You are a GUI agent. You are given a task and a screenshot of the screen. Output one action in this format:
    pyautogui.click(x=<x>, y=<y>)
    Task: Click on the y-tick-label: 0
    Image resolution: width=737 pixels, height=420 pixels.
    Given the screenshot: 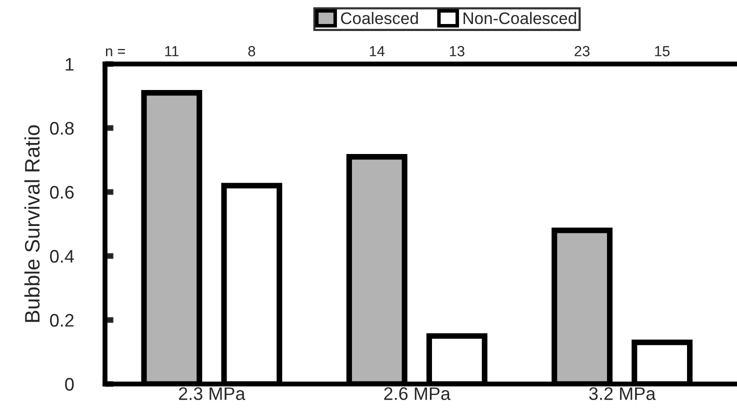 What is the action you would take?
    pyautogui.click(x=69, y=384)
    